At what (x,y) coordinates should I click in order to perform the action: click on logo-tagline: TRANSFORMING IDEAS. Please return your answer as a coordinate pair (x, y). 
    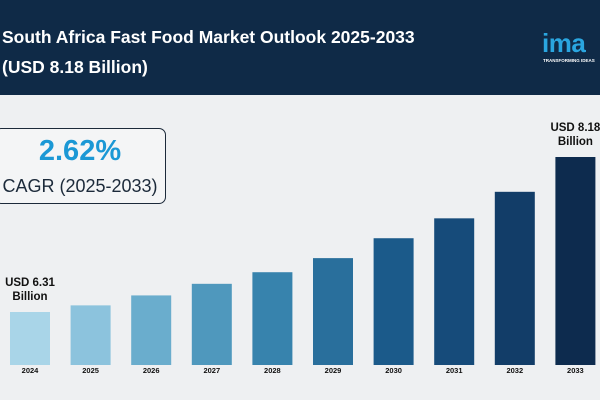
    Looking at the image, I should click on (569, 60).